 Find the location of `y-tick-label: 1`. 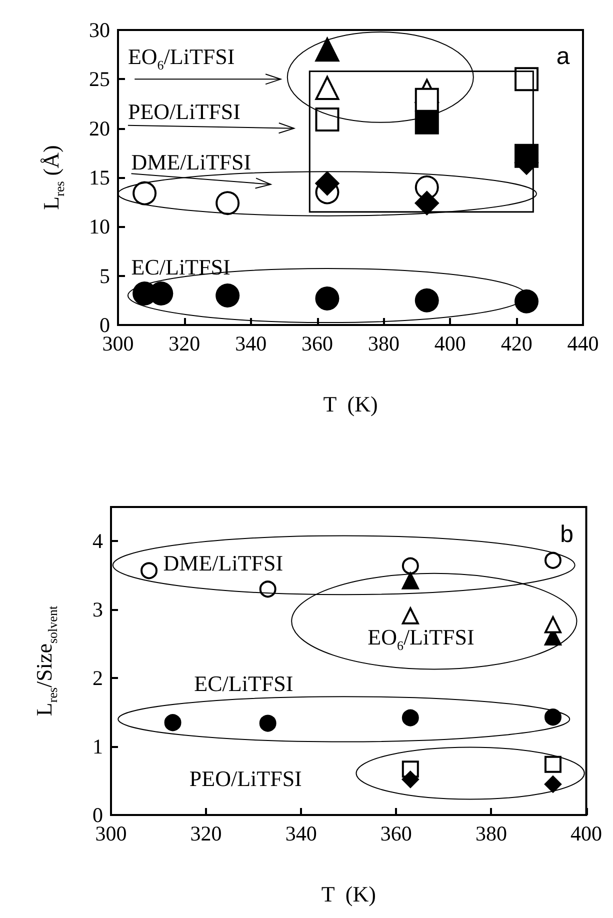

y-tick-label: 1 is located at coordinates (97, 746).